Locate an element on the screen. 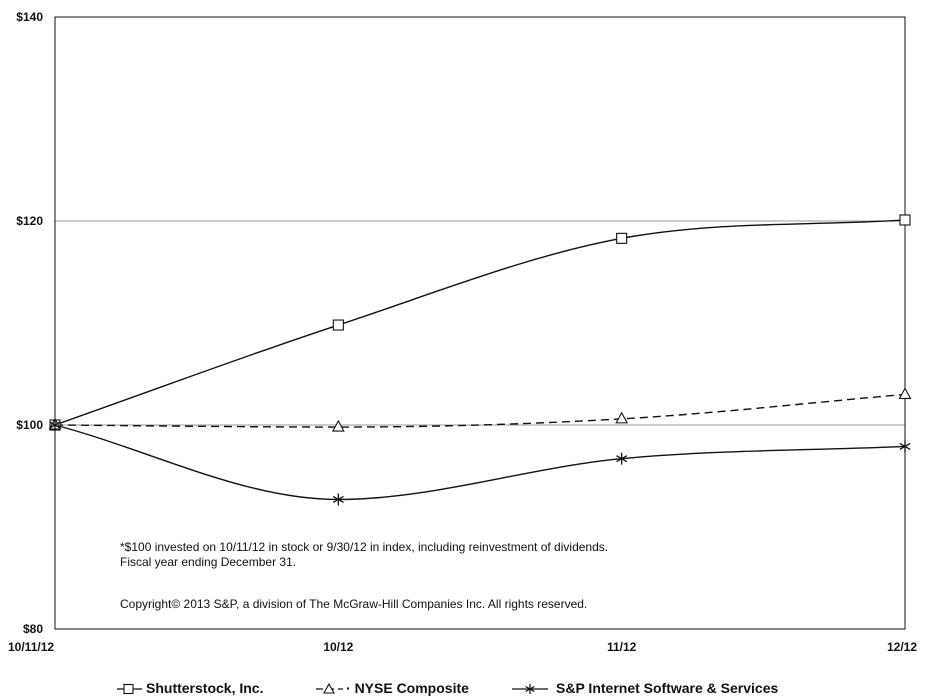  legend-item-sp-internet: S&P Internet Software & Services is located at coordinates (645, 688).